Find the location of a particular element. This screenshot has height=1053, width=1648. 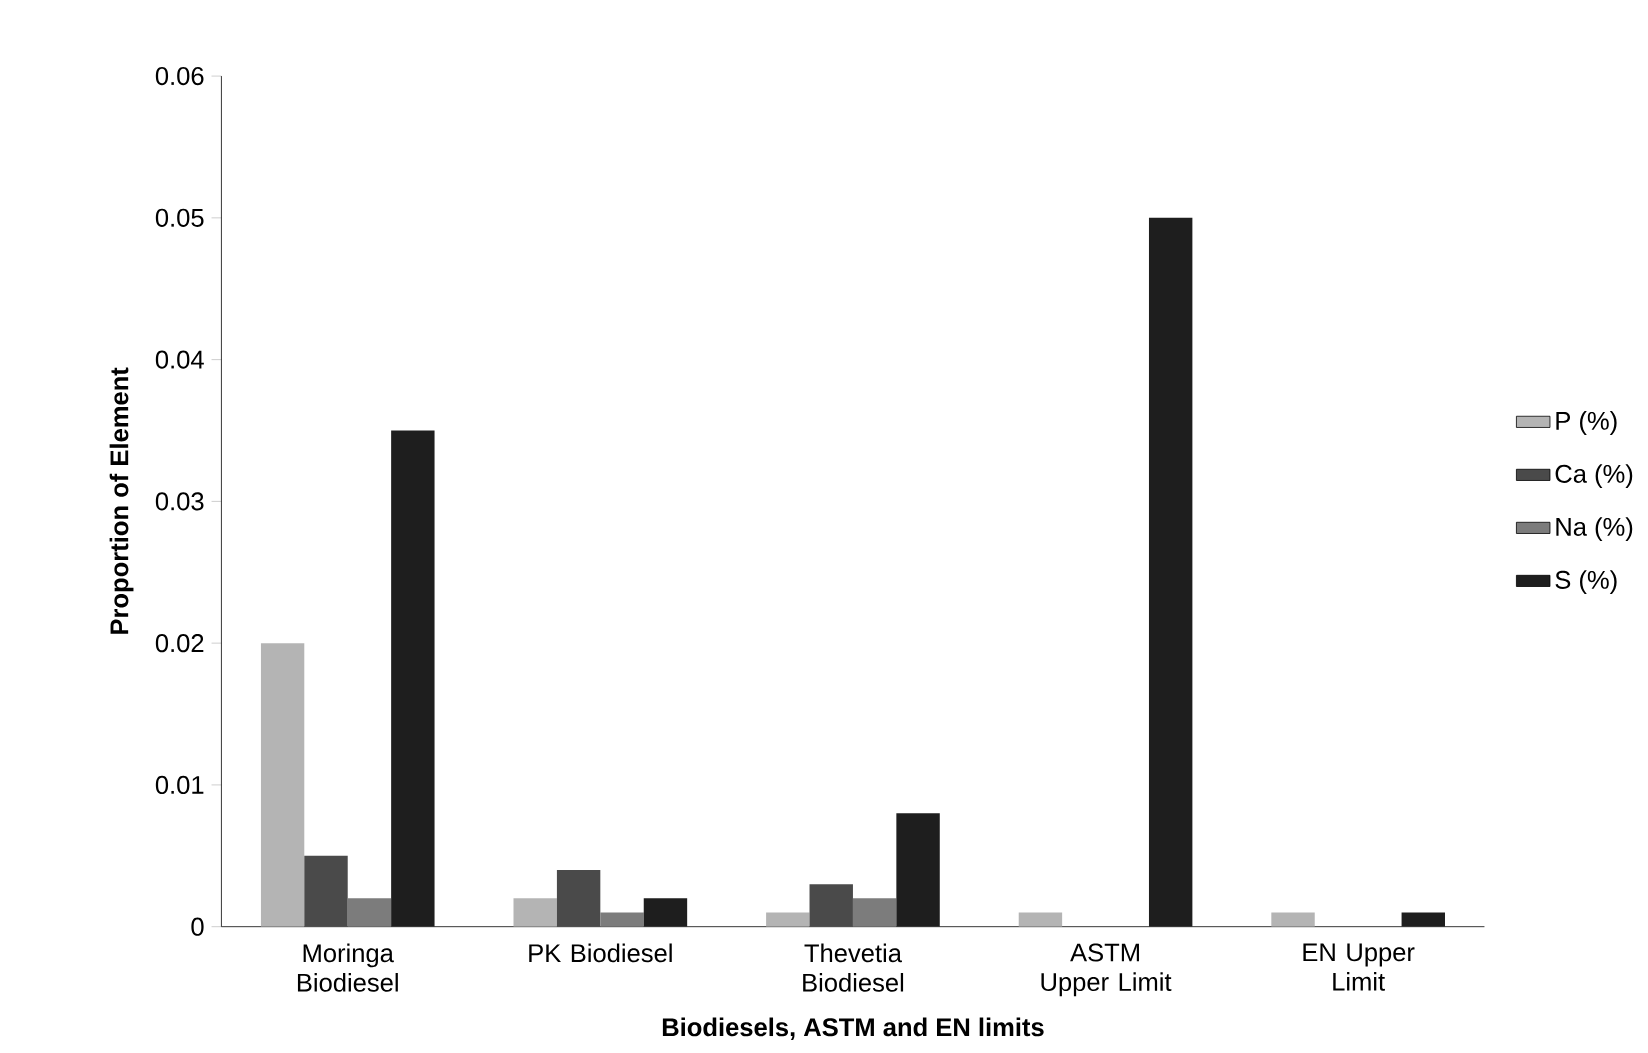

x-tick-label: ASTM Upper Limit is located at coordinates (1106, 970).